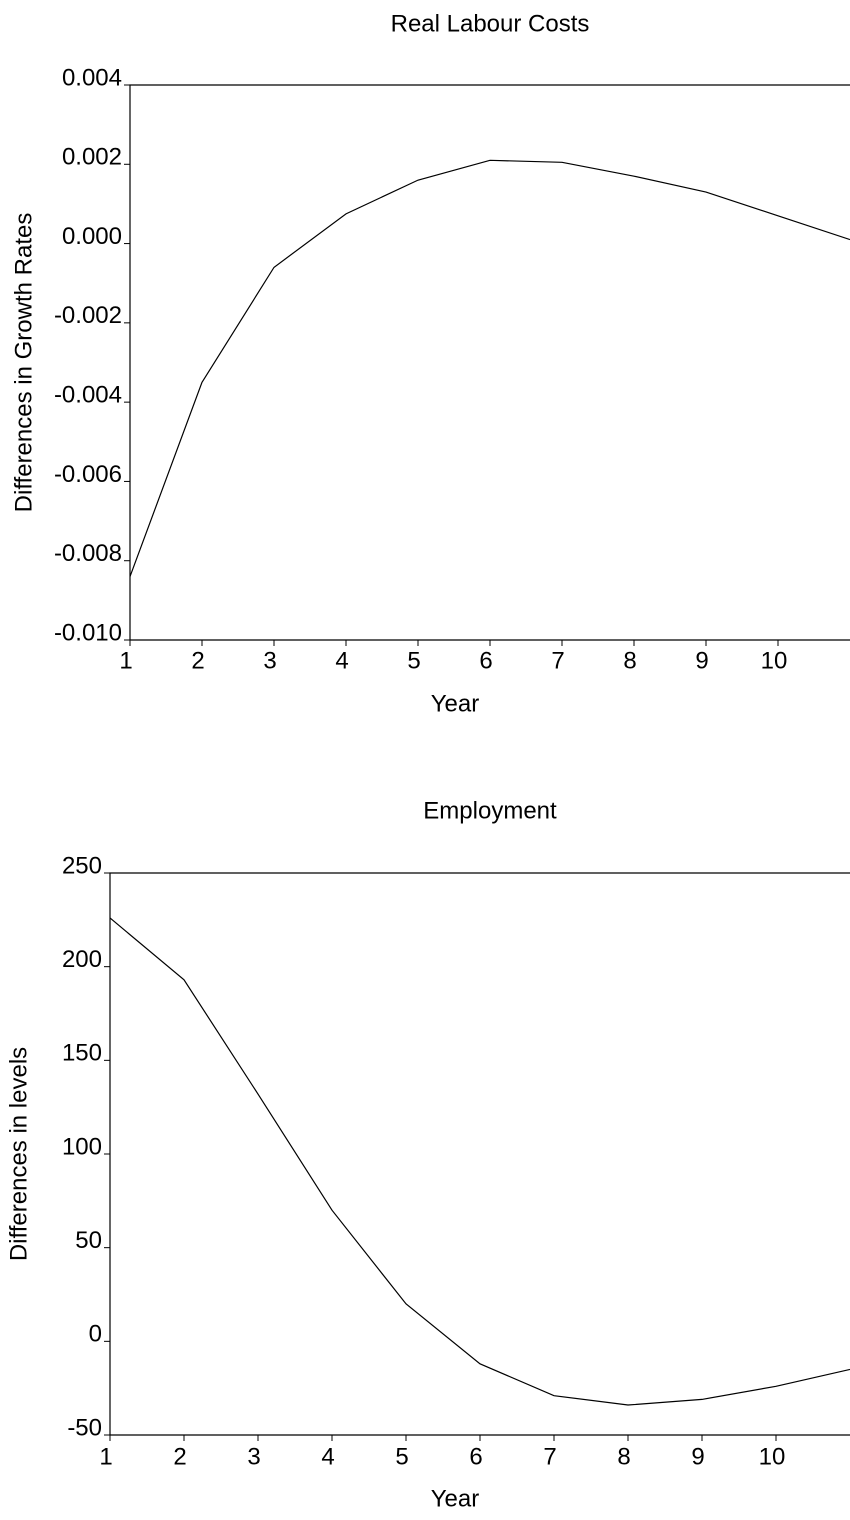  What do you see at coordinates (92, 77) in the screenshot?
I see `y-tick-label: 0.004` at bounding box center [92, 77].